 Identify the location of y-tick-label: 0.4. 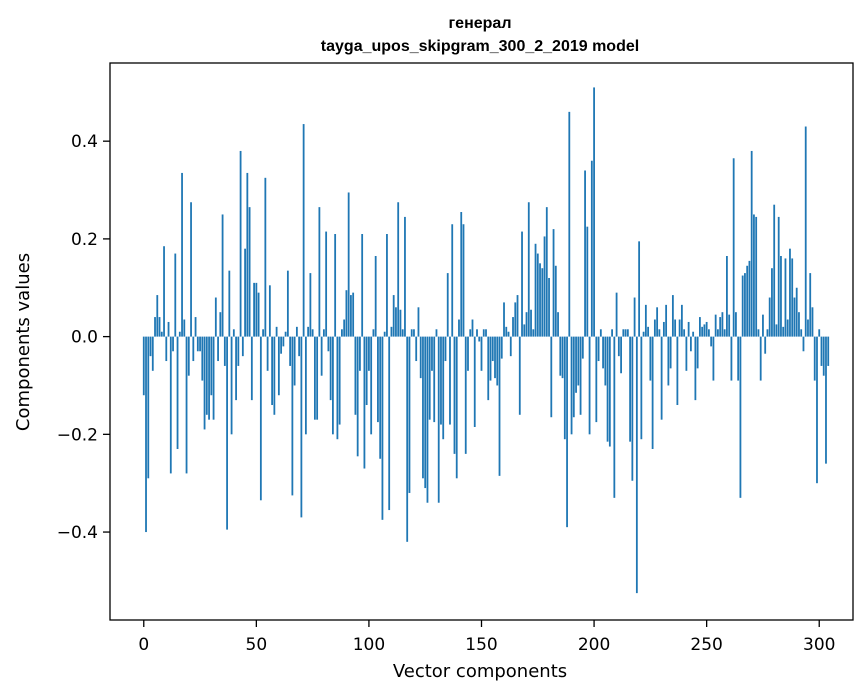
(84, 142).